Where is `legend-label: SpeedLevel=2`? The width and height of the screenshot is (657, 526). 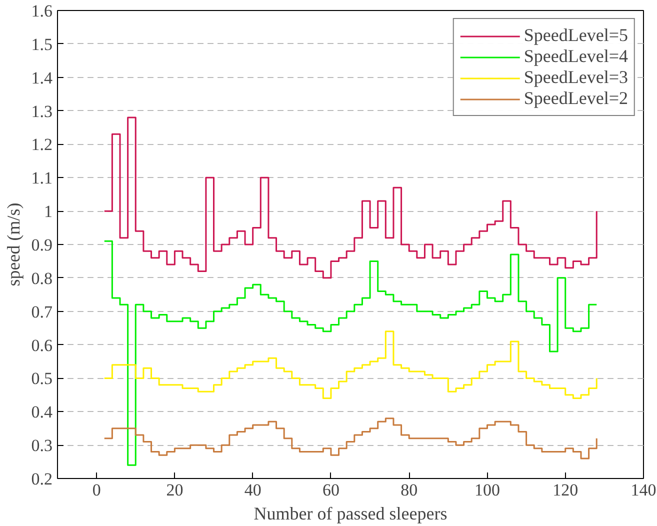
legend-label: SpeedLevel=2 is located at coordinates (576, 98).